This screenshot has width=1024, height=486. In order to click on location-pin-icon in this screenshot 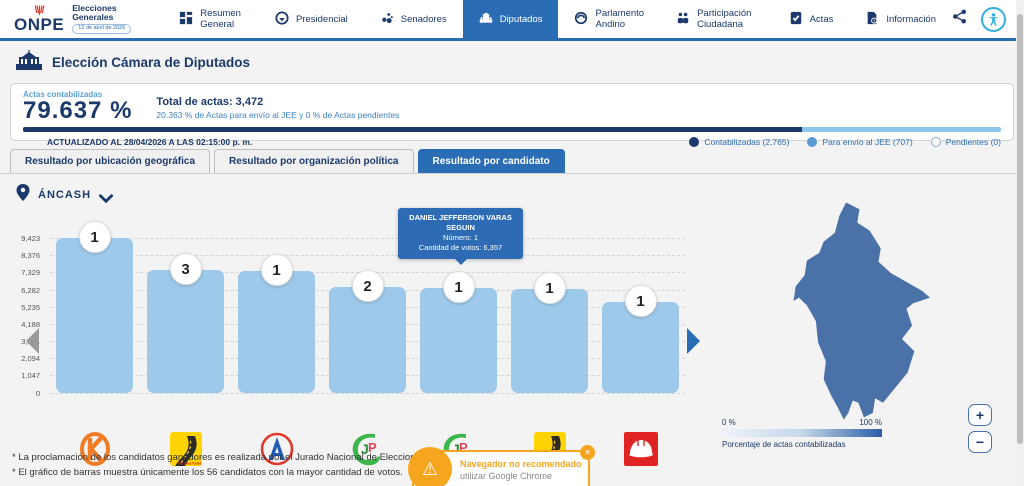, I will do `click(23, 195)`.